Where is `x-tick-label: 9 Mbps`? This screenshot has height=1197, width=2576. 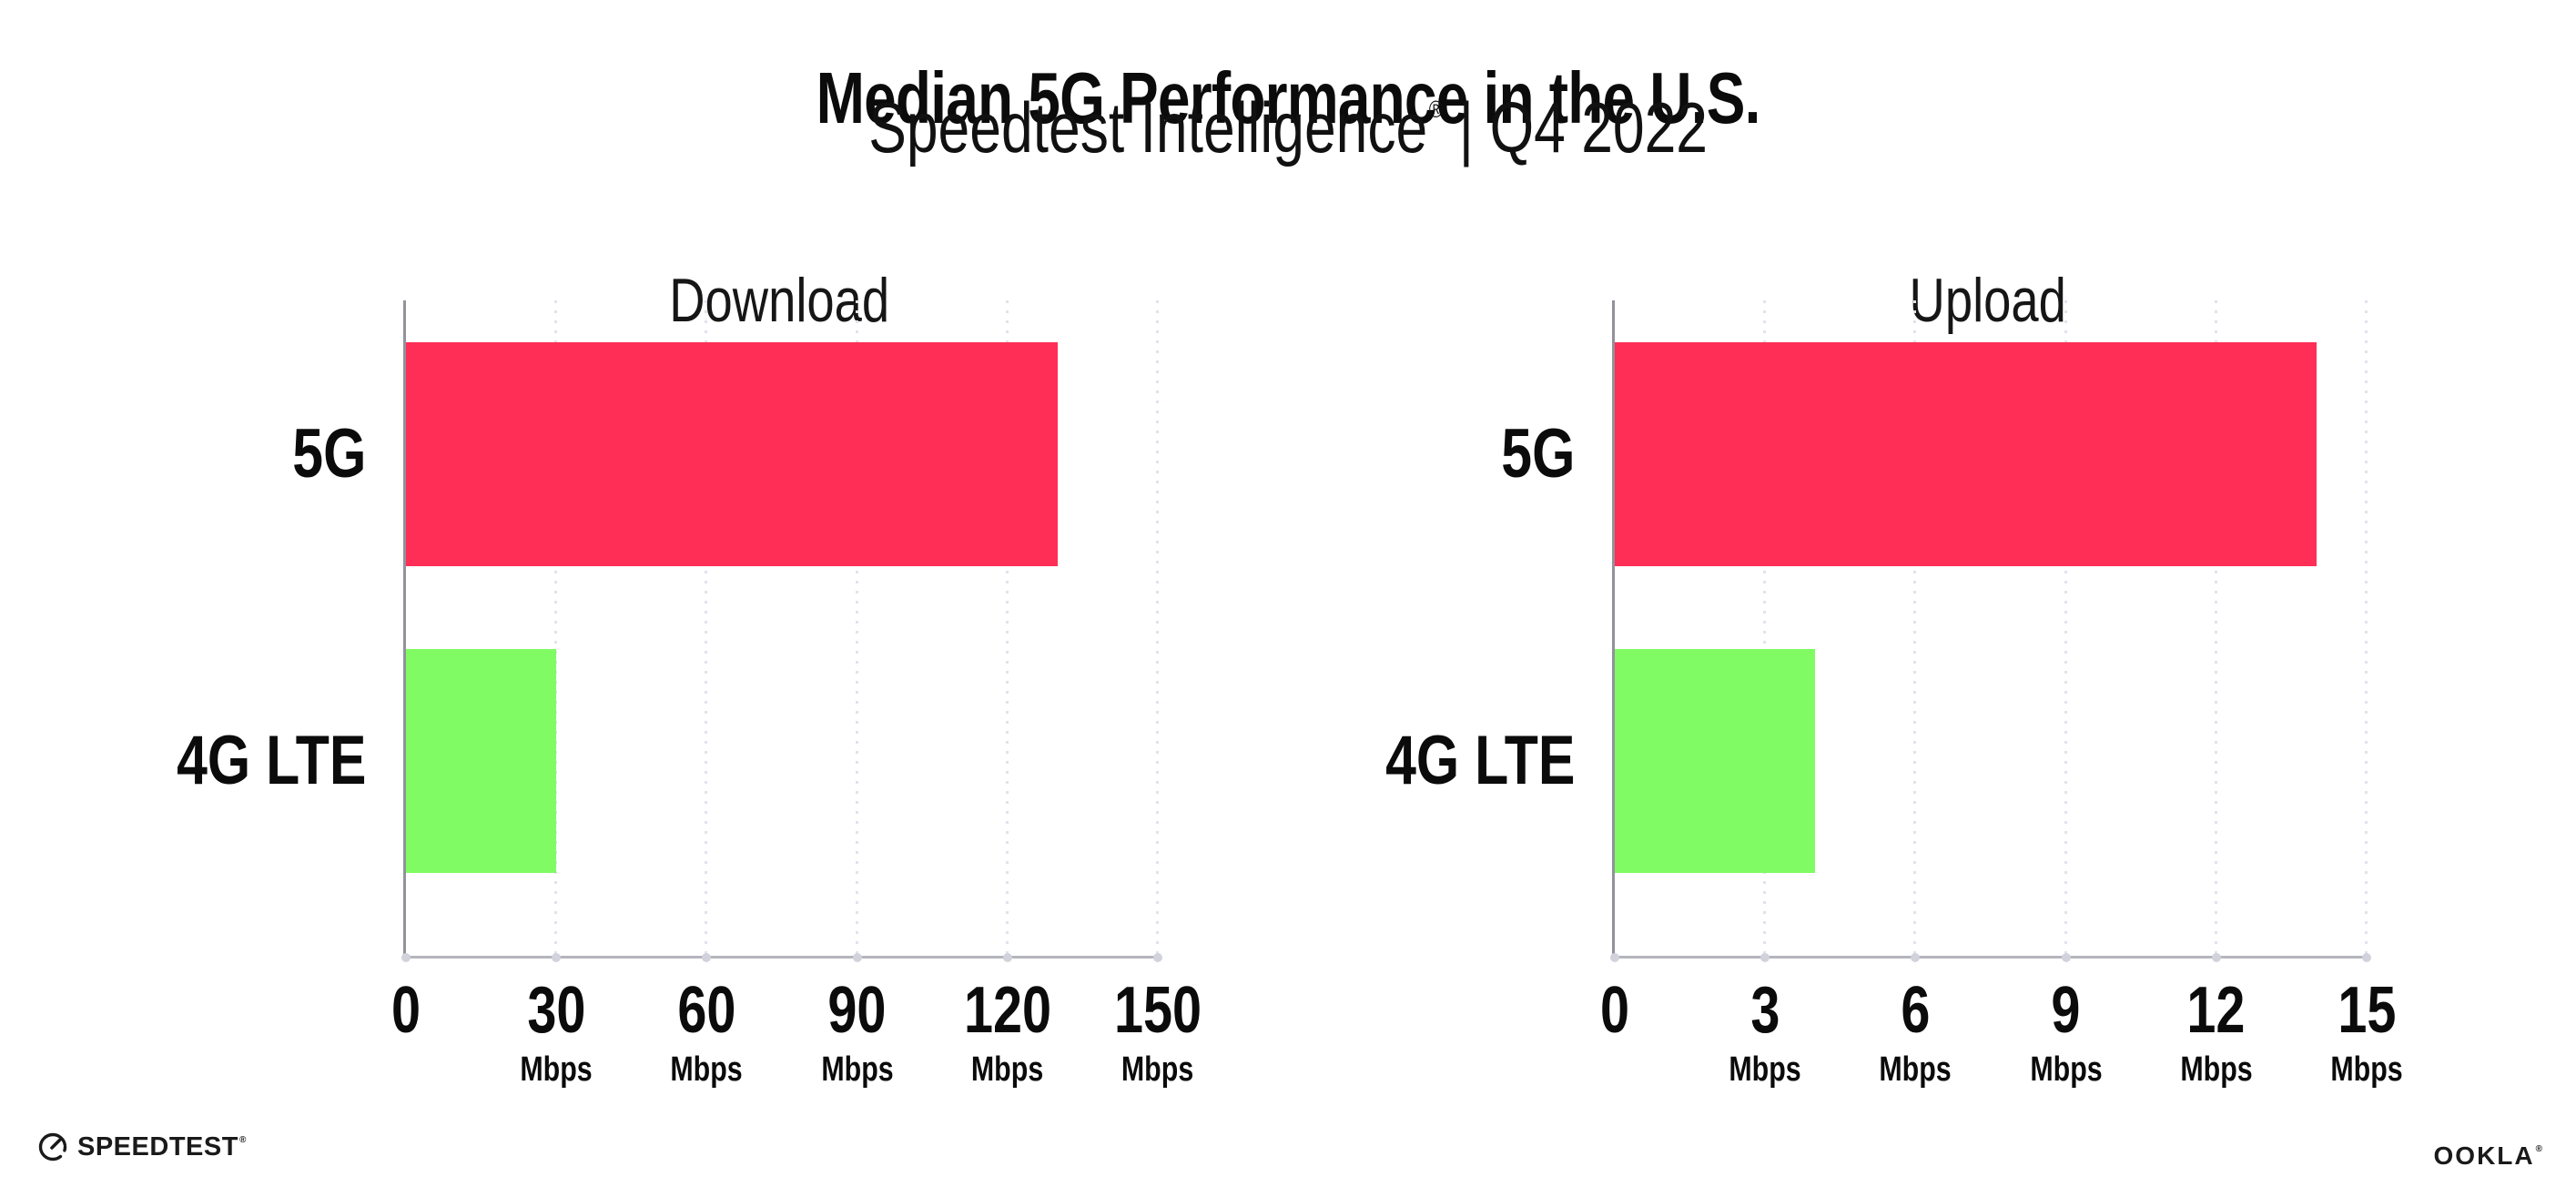
x-tick-label: 9 Mbps is located at coordinates (2066, 1033).